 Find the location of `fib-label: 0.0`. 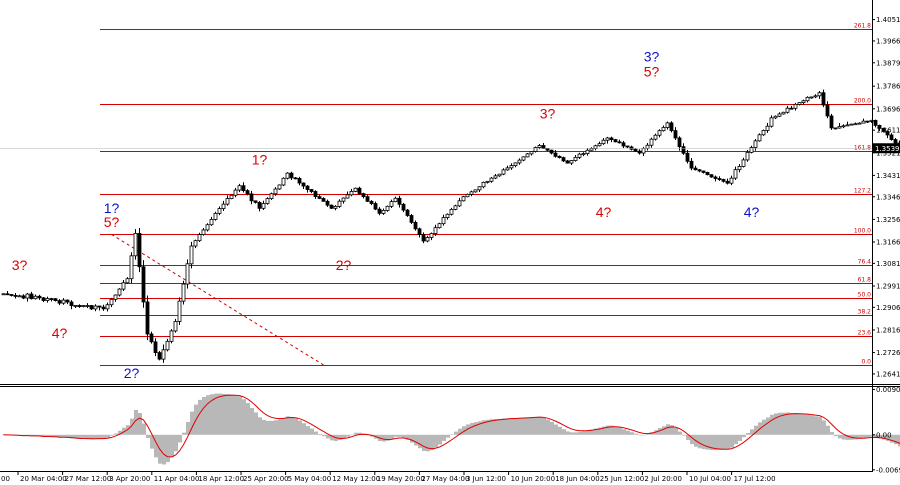

fib-label: 0.0 is located at coordinates (866, 362).